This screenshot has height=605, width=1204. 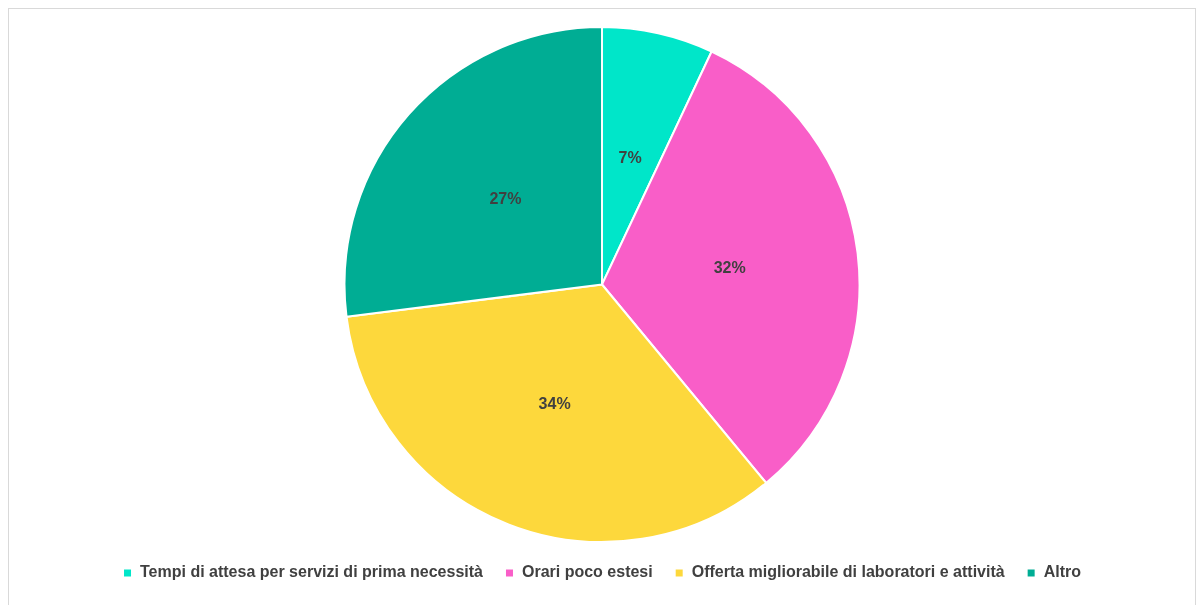 What do you see at coordinates (312, 572) in the screenshot?
I see `legend-label: Tempi di attesa per servizi di prima necessità` at bounding box center [312, 572].